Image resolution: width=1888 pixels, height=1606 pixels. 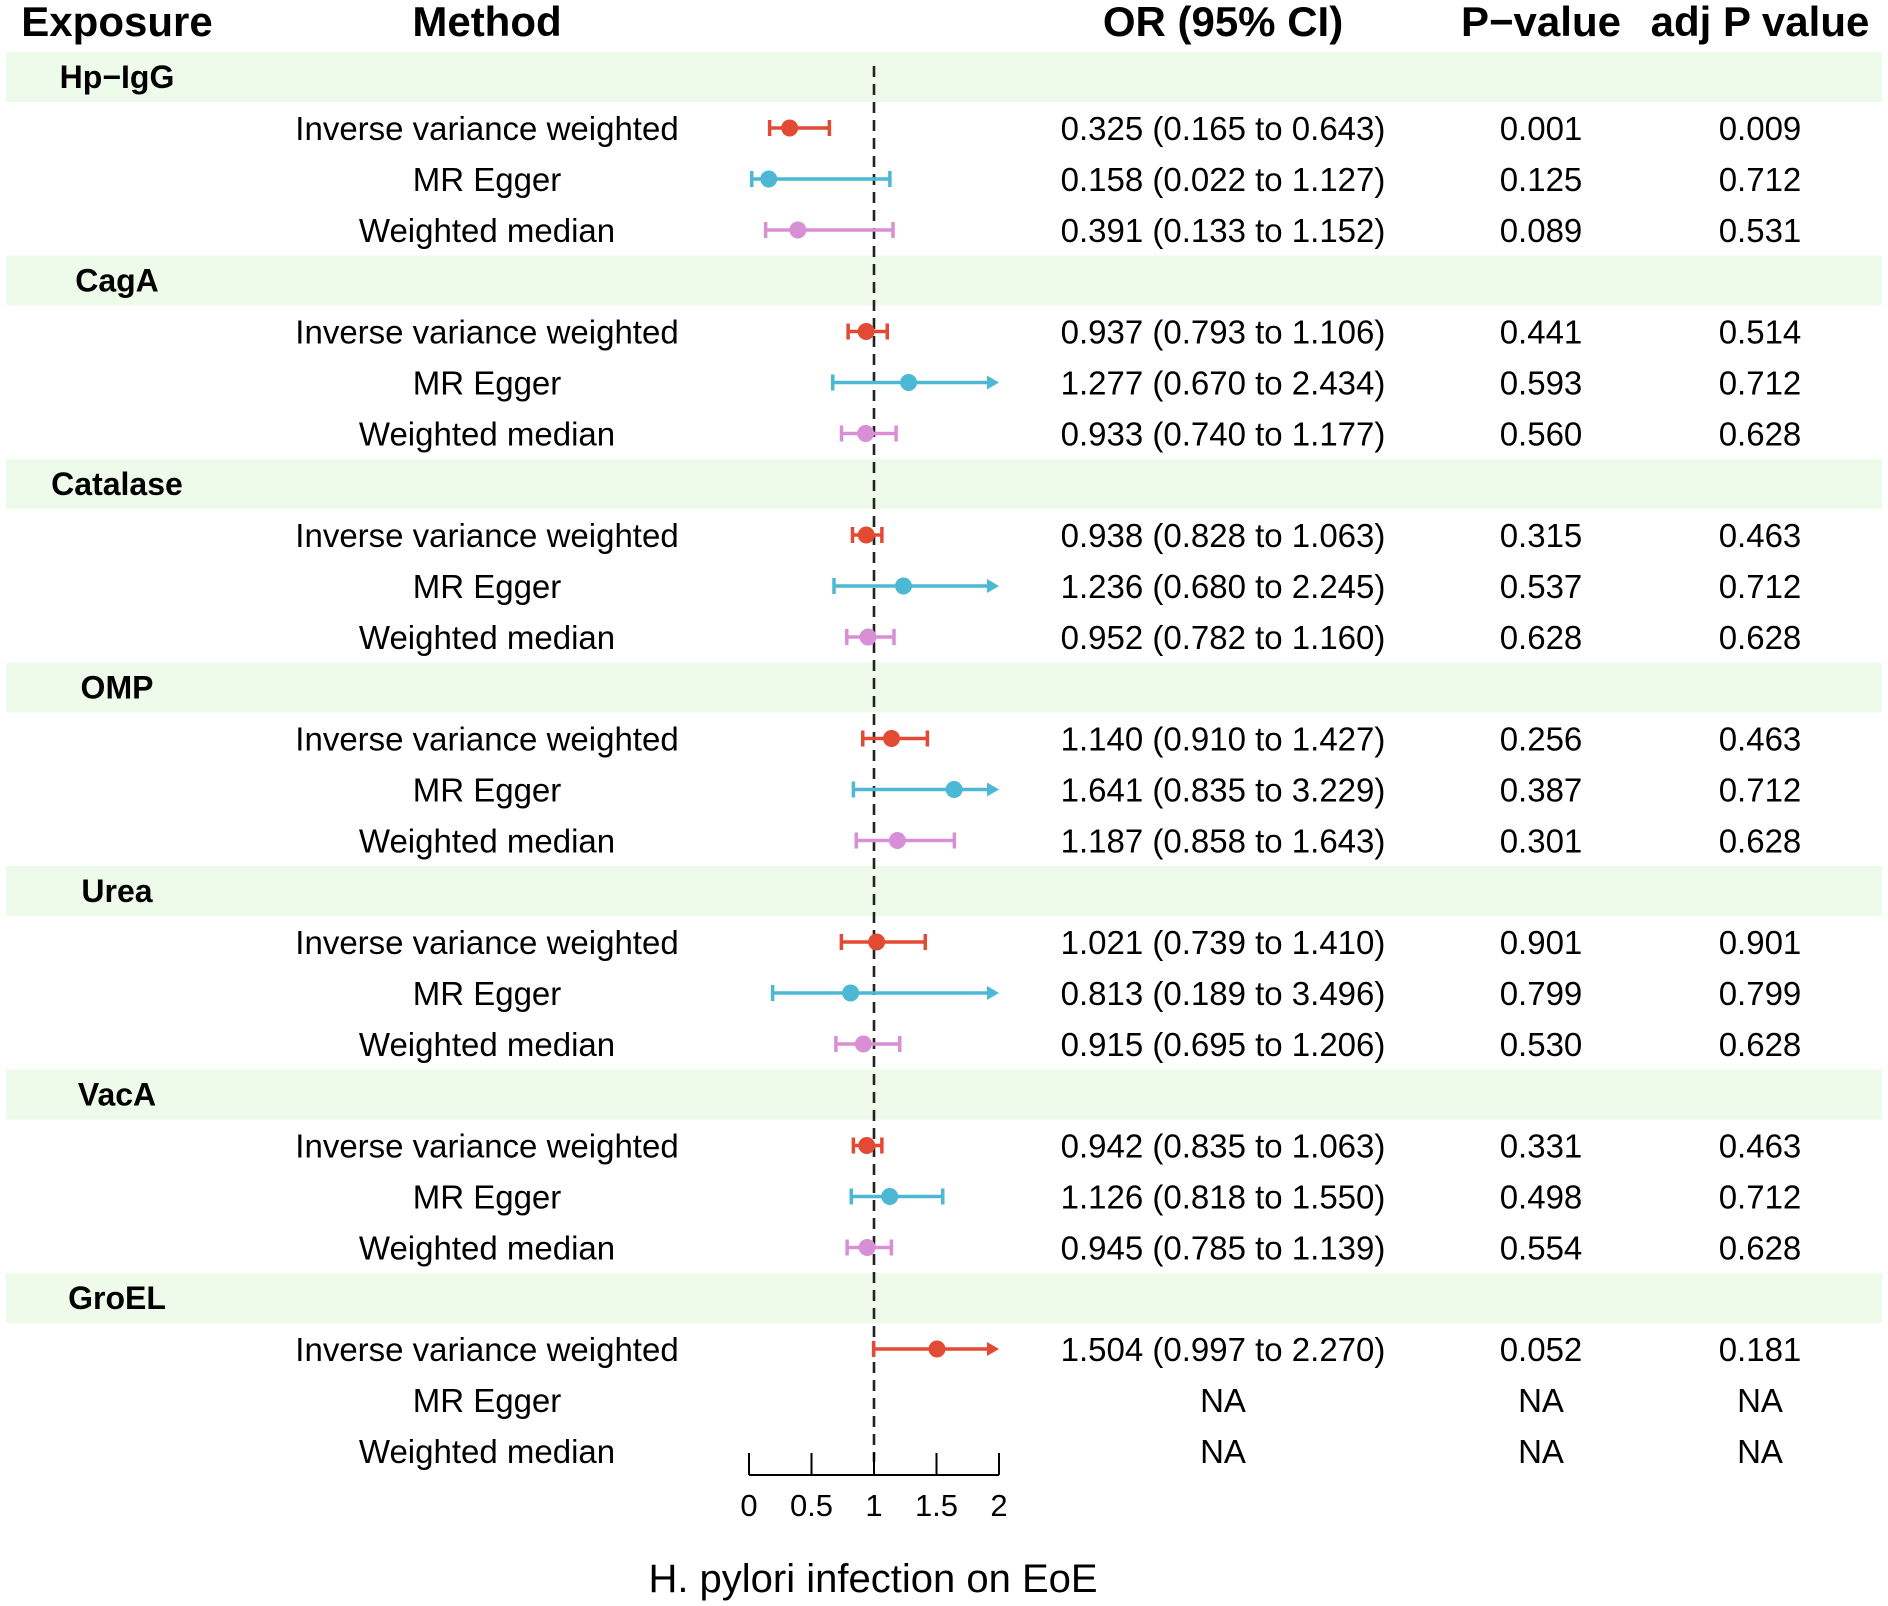 I want to click on header-p-value: P−value, so click(x=1541, y=22).